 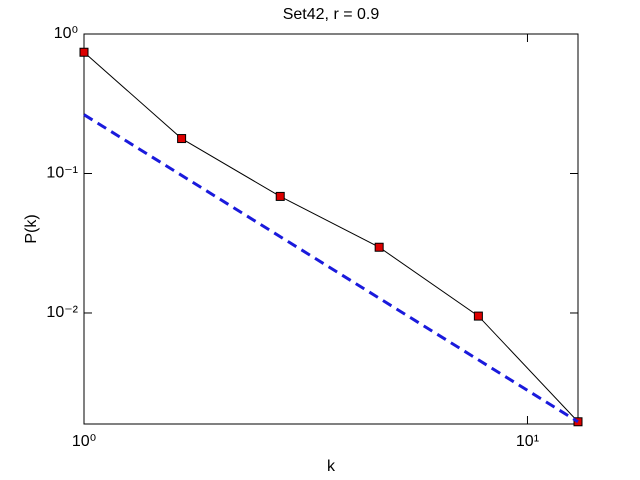 What do you see at coordinates (331, 466) in the screenshot?
I see `x-axis-label: k` at bounding box center [331, 466].